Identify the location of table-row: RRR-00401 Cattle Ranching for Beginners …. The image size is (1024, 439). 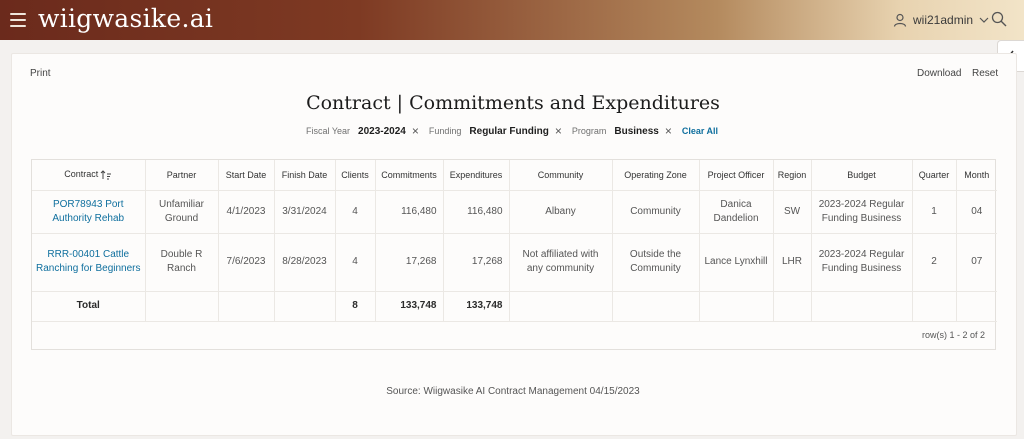
(514, 262).